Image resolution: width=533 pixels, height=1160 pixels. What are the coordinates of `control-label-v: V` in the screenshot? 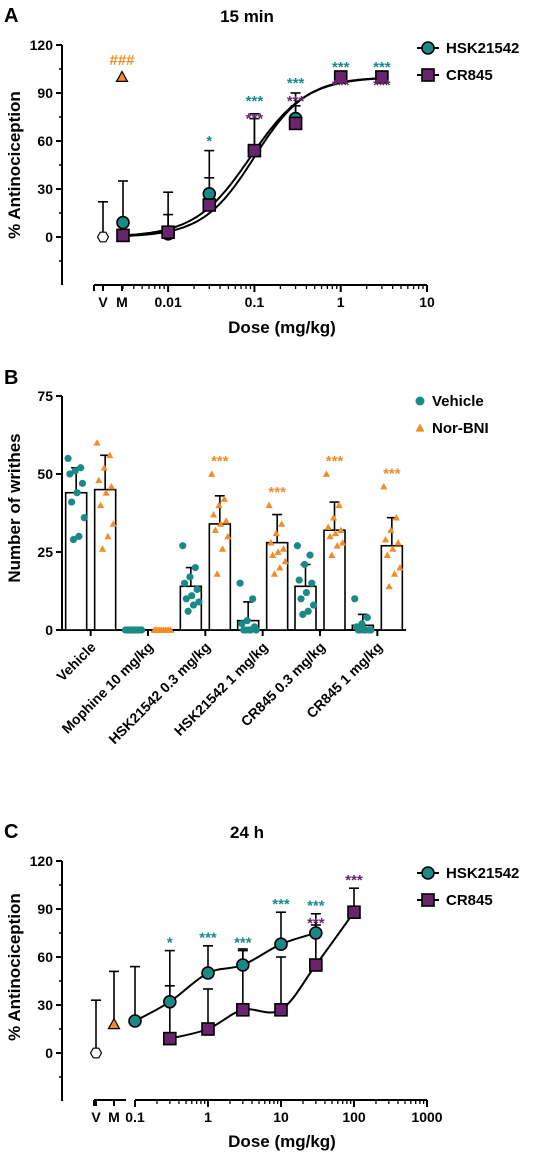 It's located at (103, 302).